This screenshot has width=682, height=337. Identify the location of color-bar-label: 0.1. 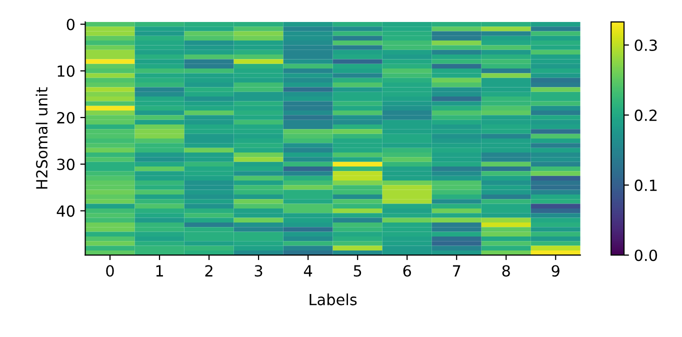
(645, 186).